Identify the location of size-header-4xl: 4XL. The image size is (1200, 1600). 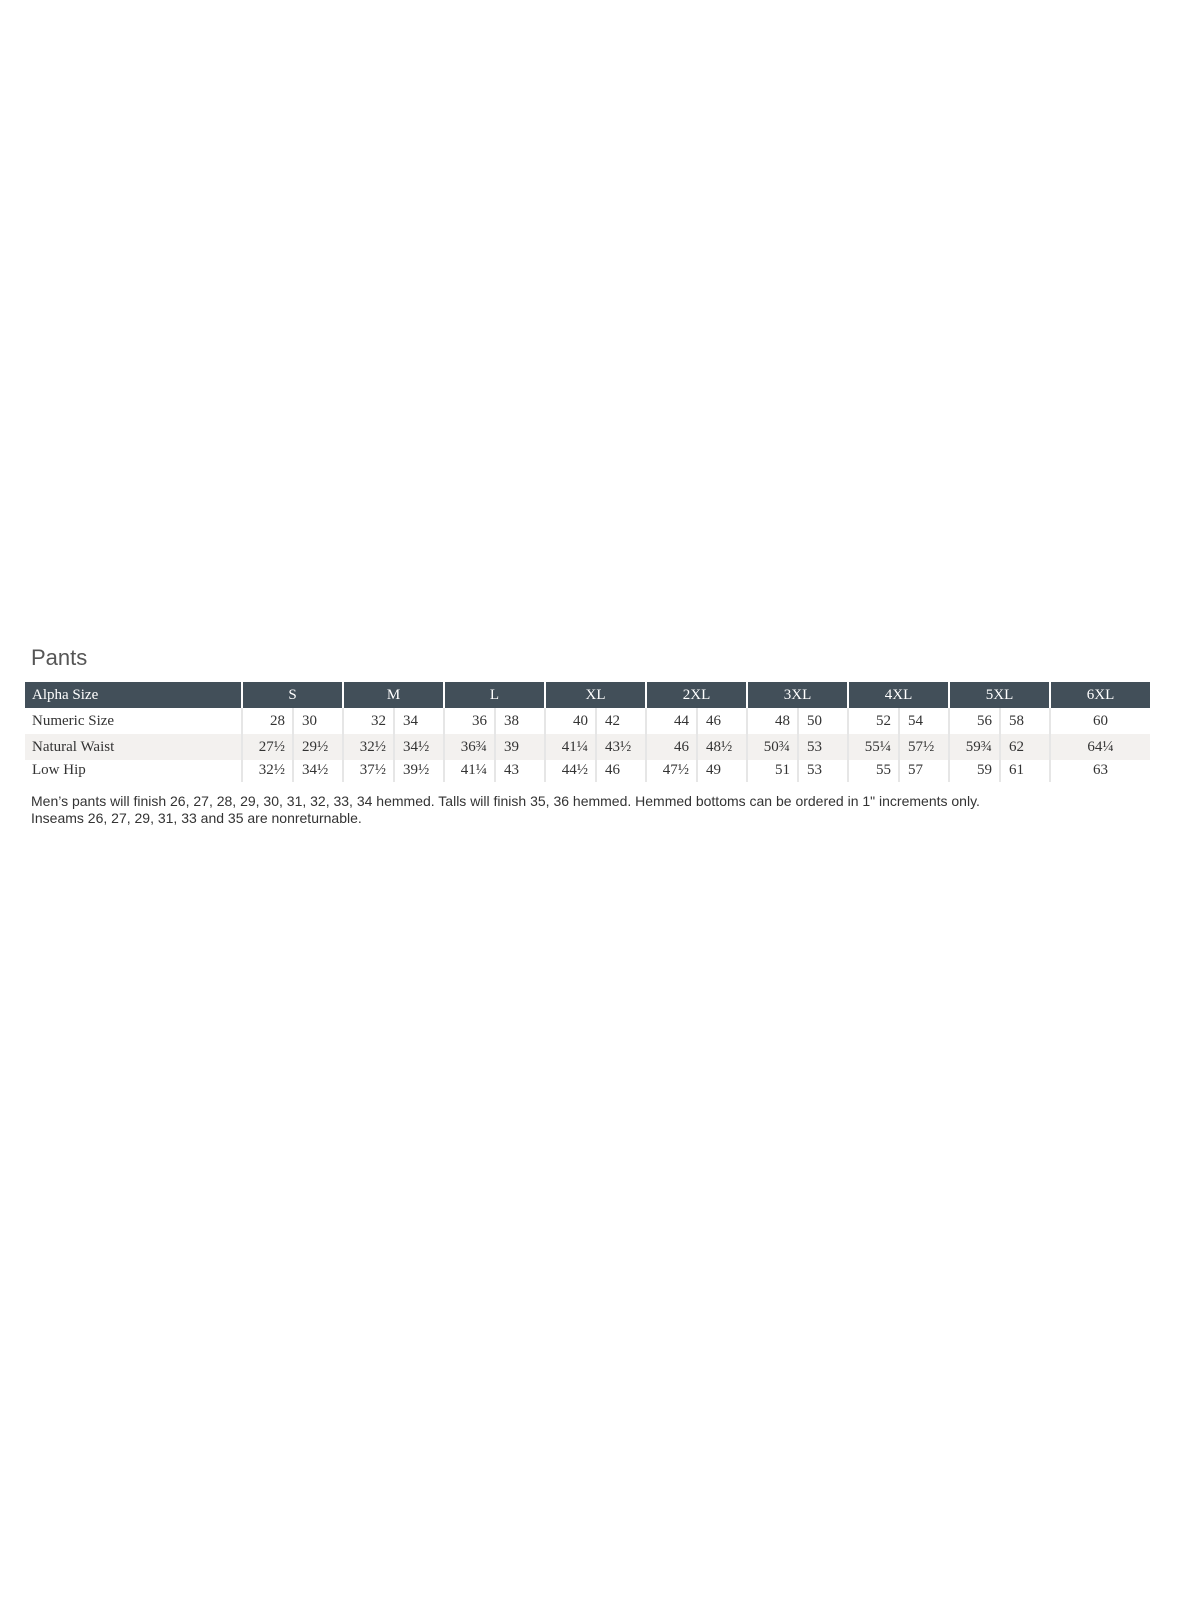
(898, 695).